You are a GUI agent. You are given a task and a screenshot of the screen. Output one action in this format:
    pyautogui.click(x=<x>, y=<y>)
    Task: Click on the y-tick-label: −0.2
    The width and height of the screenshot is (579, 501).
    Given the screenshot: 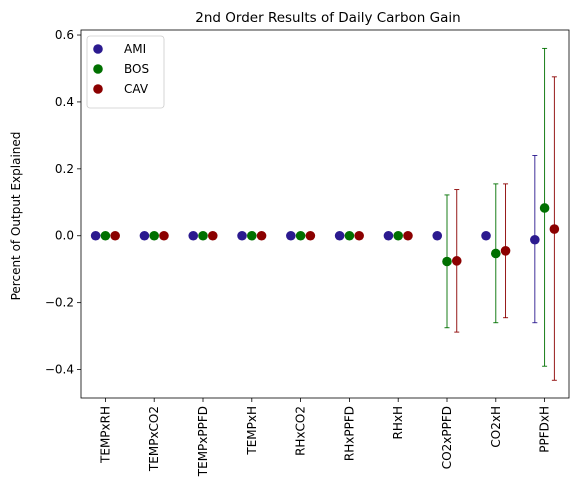 What is the action you would take?
    pyautogui.click(x=59, y=303)
    